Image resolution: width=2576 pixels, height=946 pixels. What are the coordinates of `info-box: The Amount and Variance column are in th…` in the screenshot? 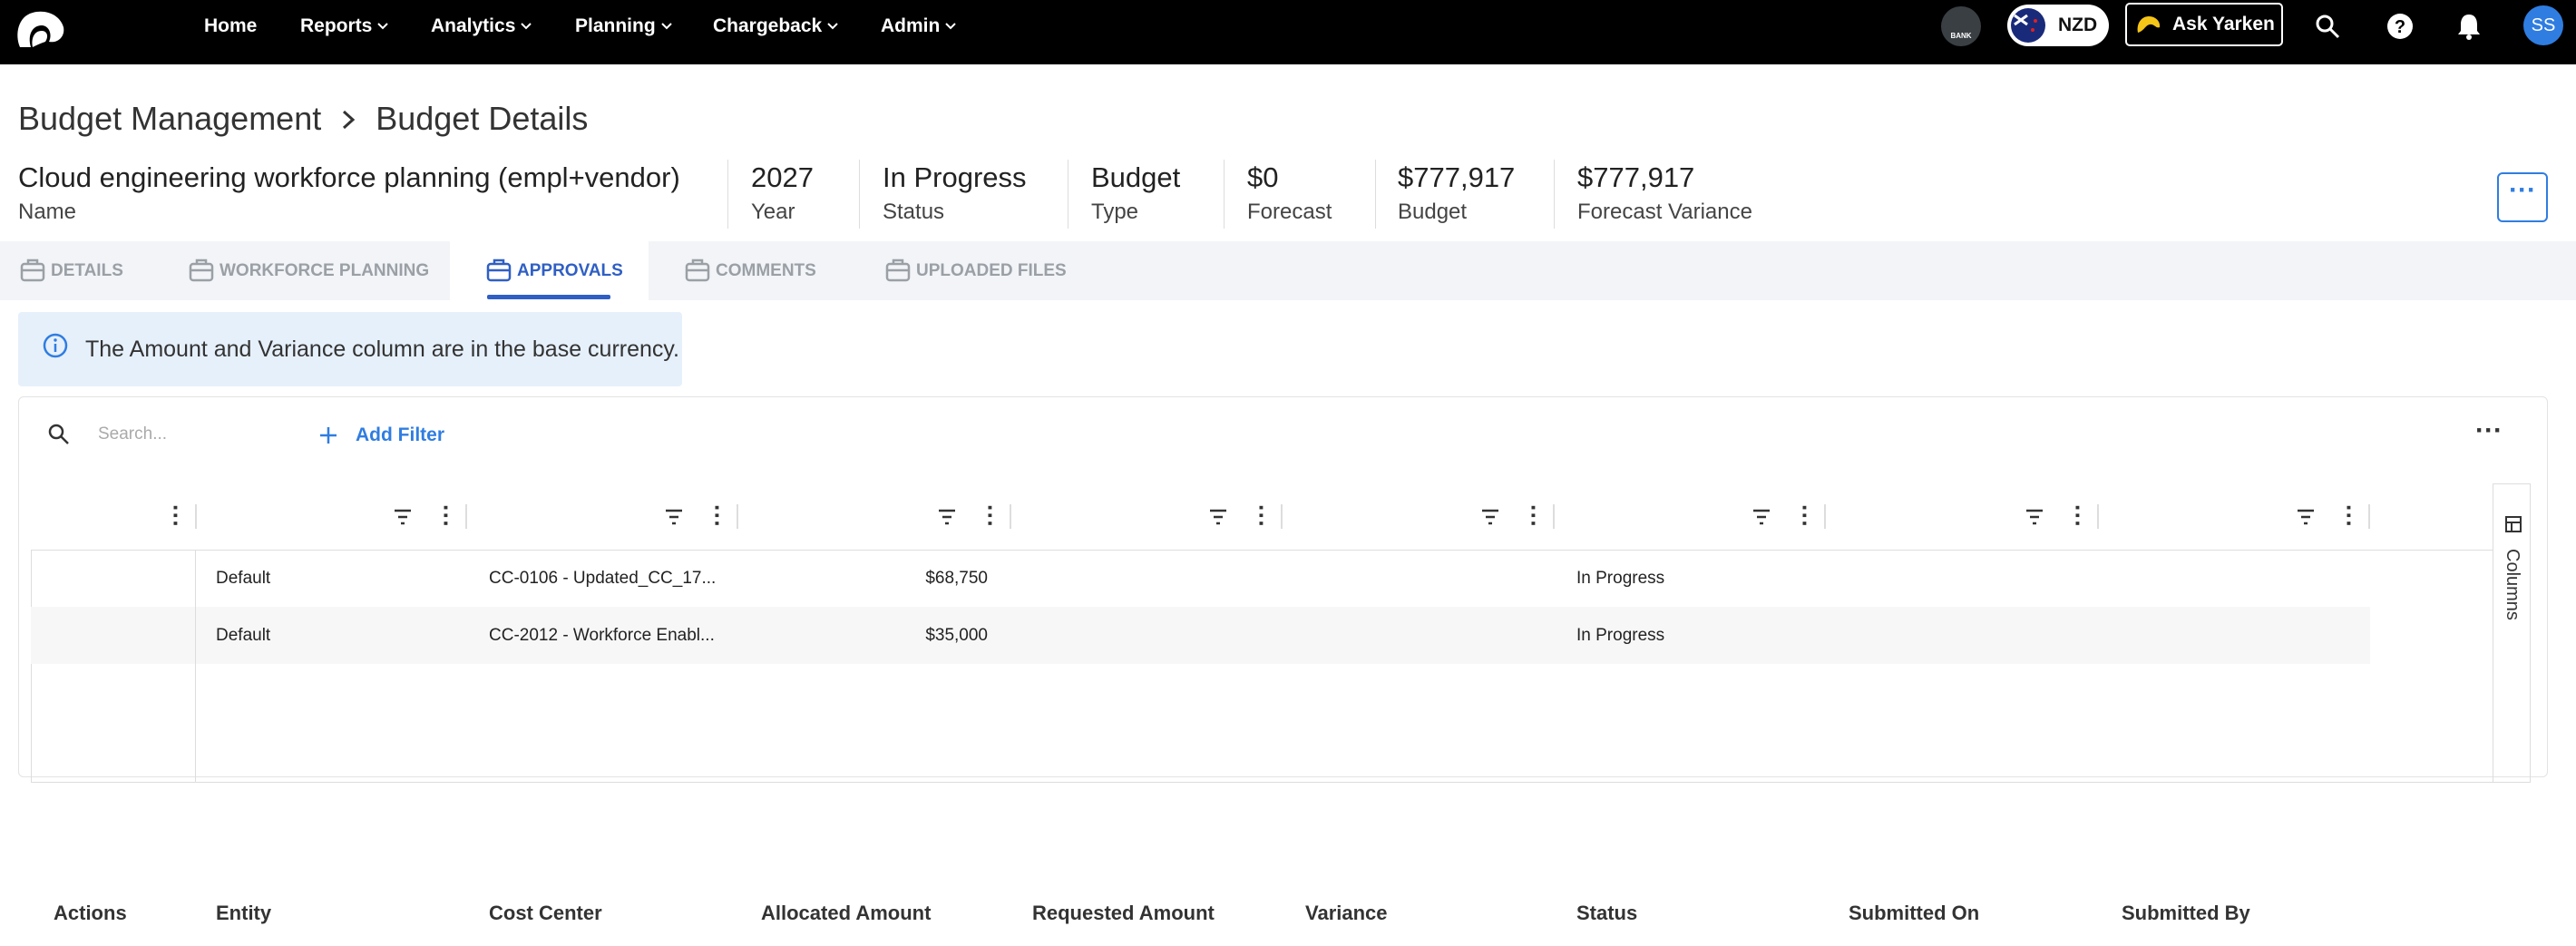 It's located at (350, 349).